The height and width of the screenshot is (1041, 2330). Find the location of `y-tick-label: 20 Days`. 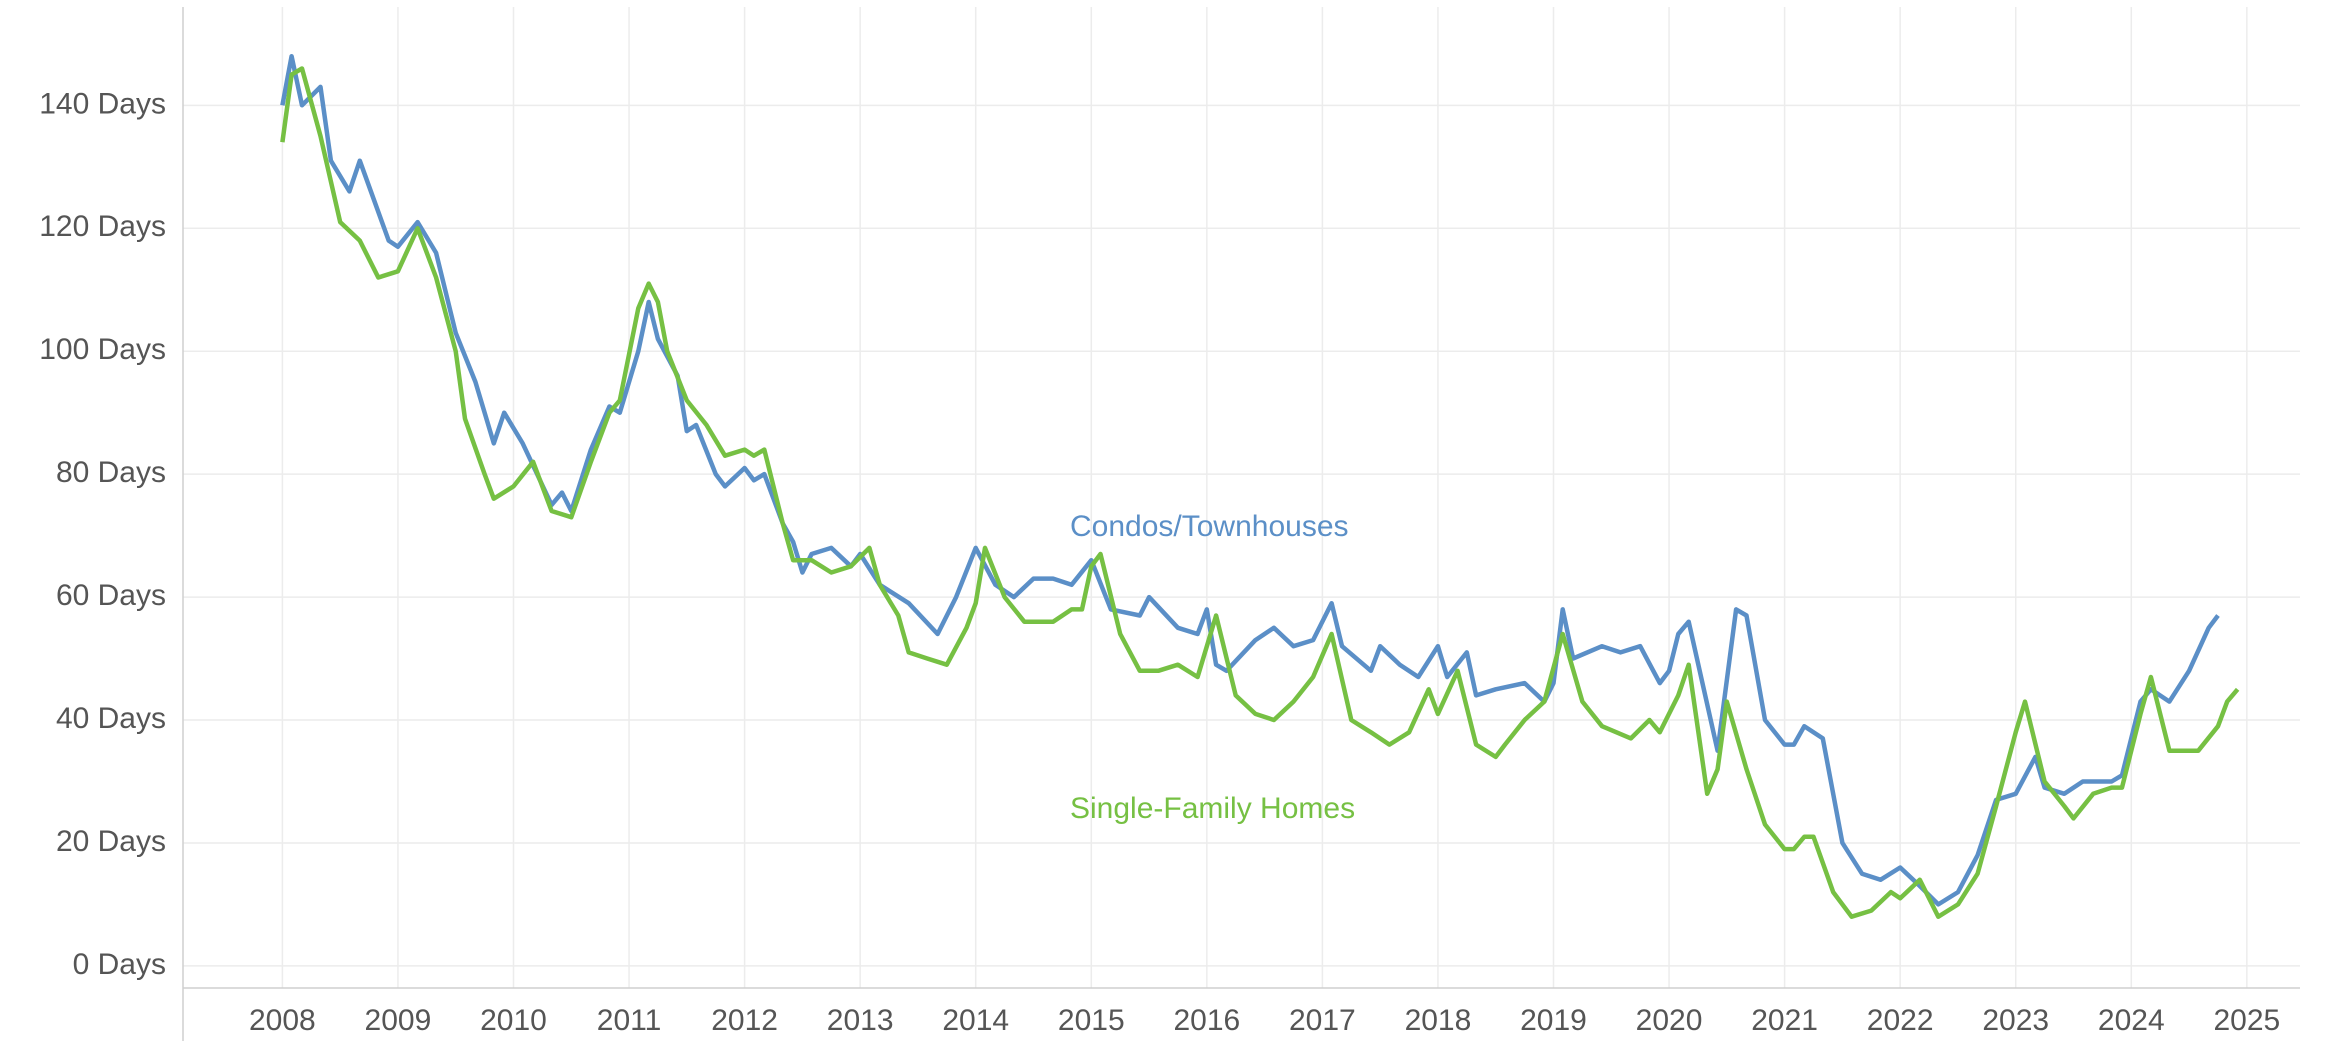

y-tick-label: 20 Days is located at coordinates (111, 841).